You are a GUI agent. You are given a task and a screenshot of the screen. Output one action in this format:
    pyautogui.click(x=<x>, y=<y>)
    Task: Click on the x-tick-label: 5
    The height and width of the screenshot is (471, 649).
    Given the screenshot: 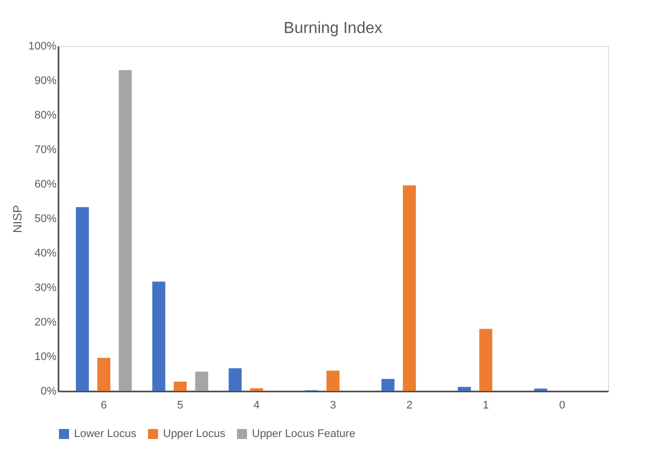 What is the action you would take?
    pyautogui.click(x=180, y=406)
    